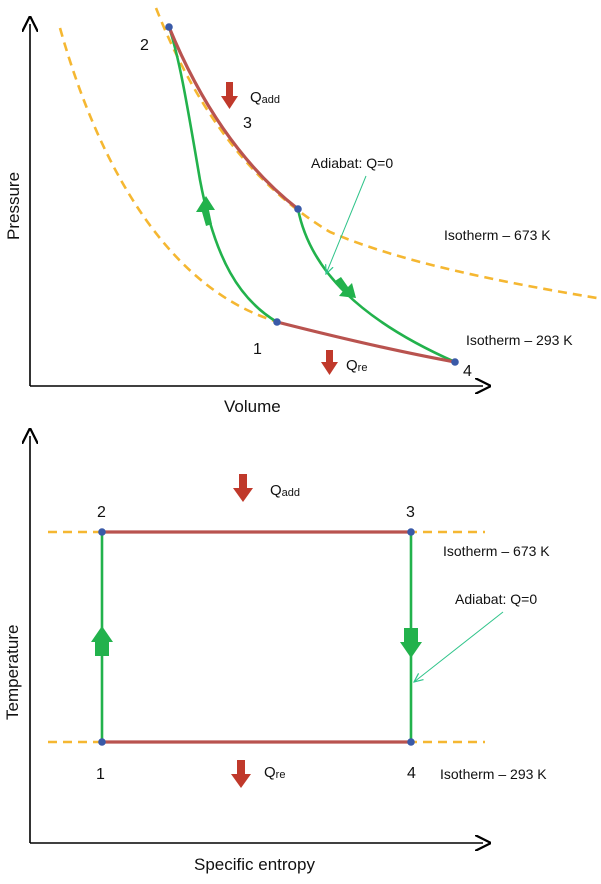  What do you see at coordinates (265, 97) in the screenshot?
I see `pv-q-add-label: Qadd` at bounding box center [265, 97].